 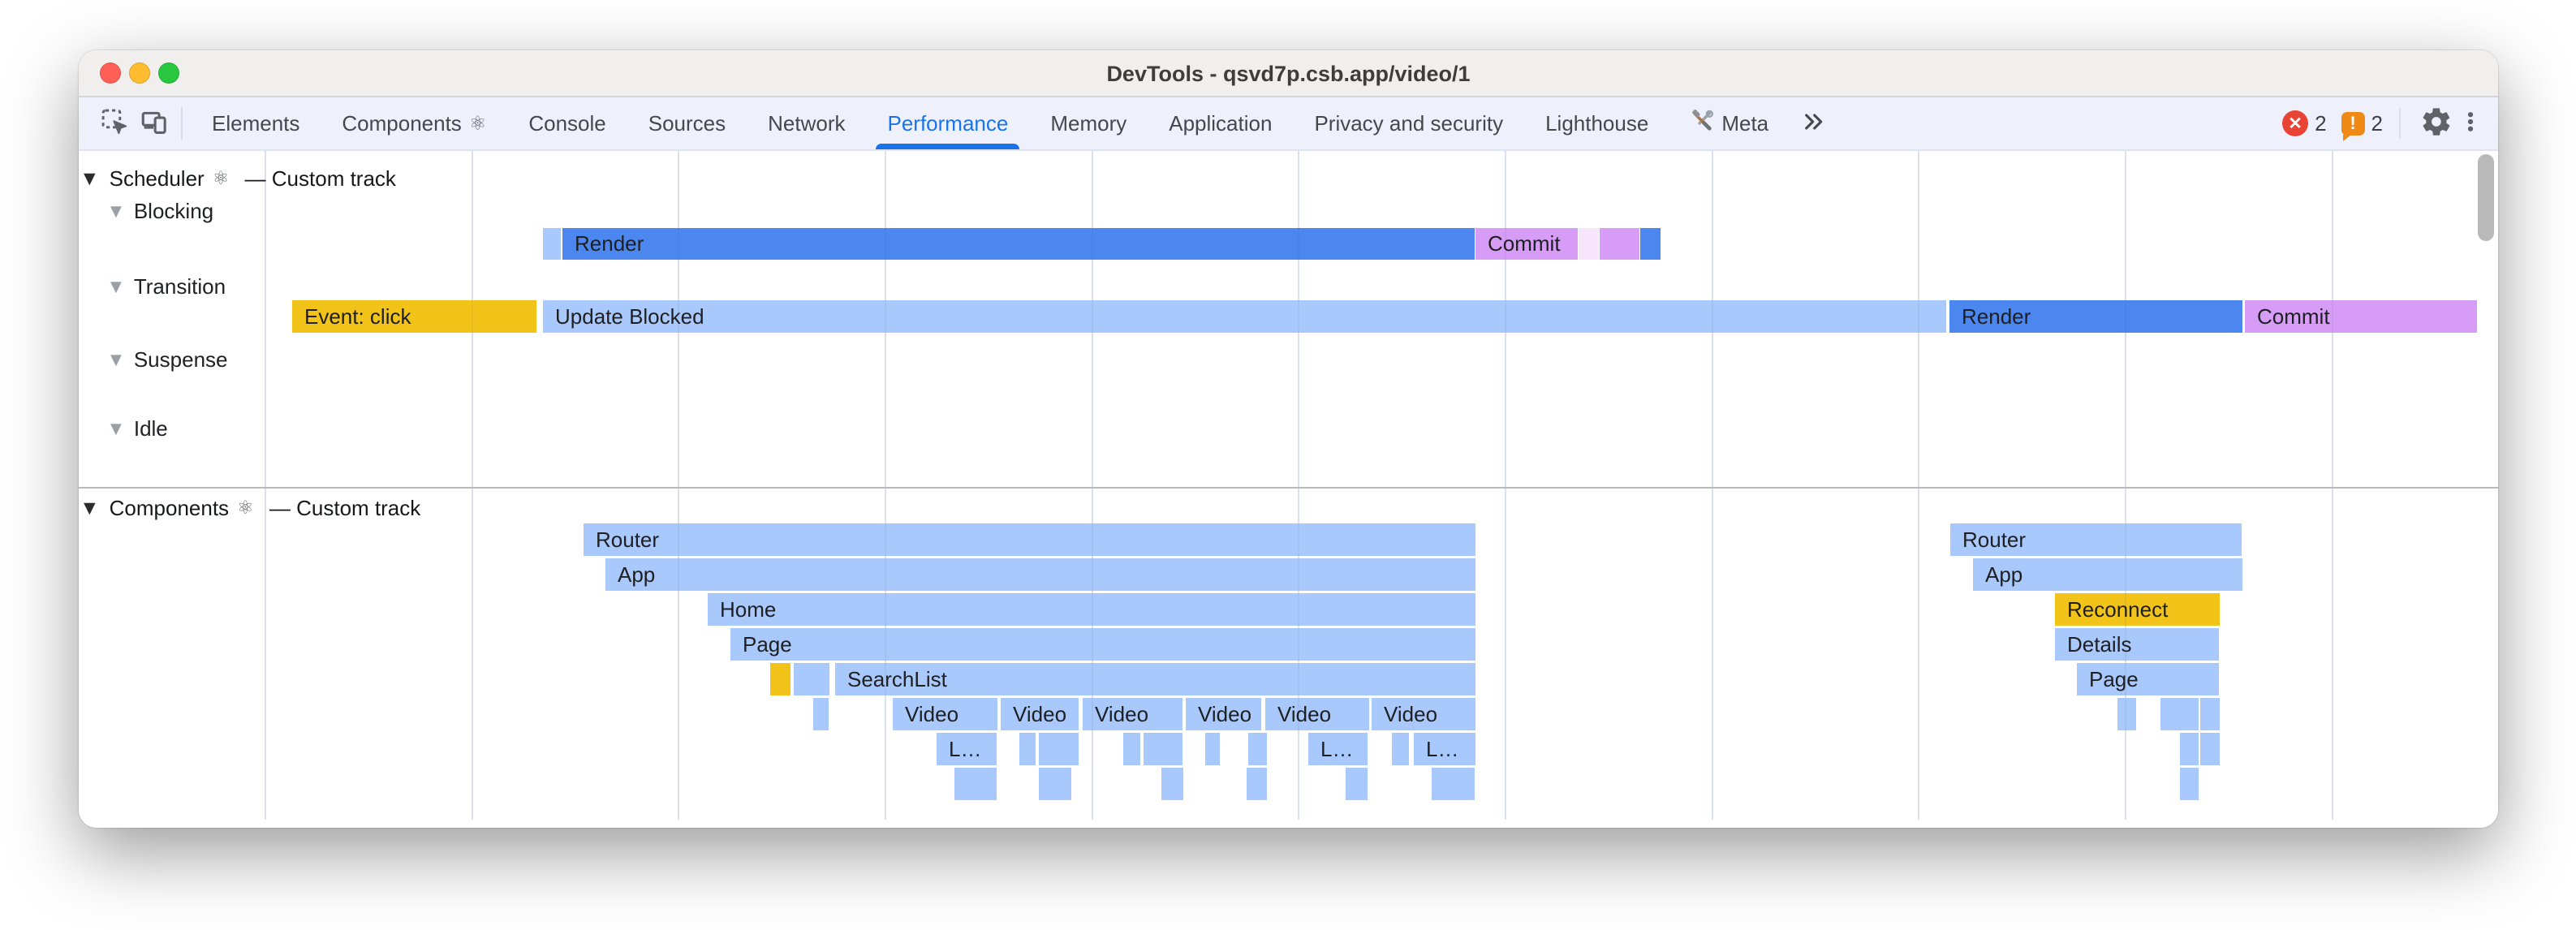 I want to click on tab-meta: Meta, so click(x=1730, y=123).